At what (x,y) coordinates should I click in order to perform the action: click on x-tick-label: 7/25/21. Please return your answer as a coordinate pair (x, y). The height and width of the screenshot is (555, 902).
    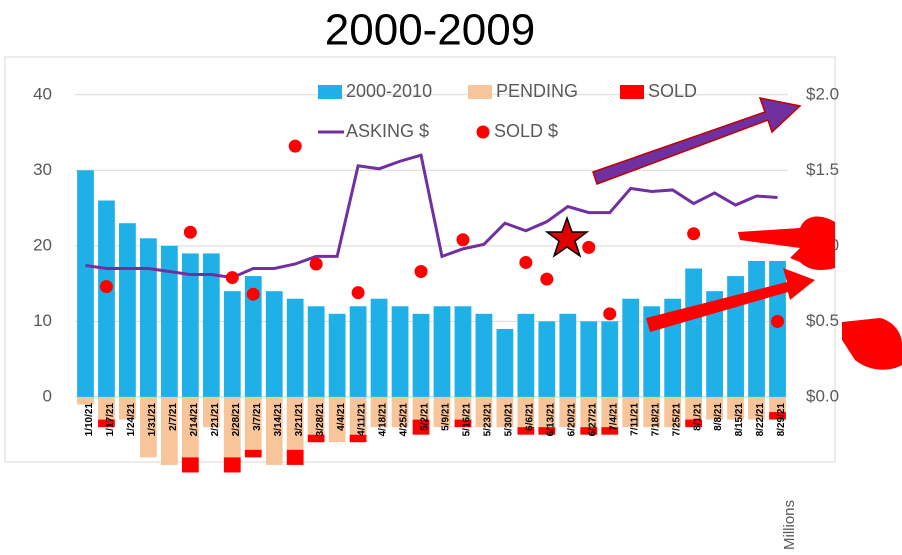
    Looking at the image, I should click on (676, 420).